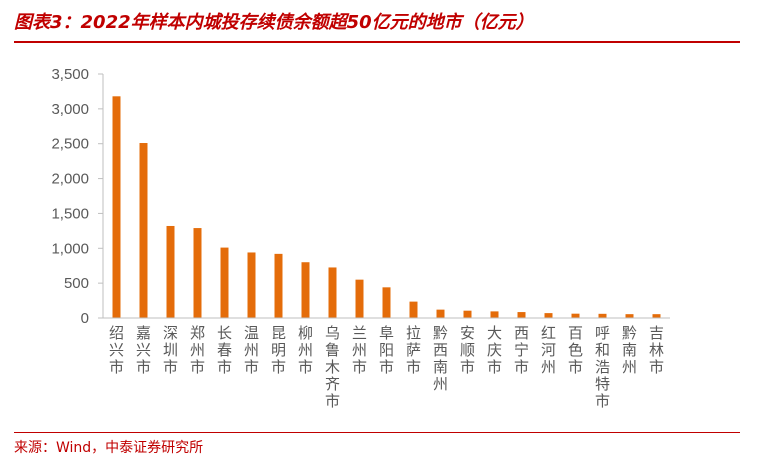 Image resolution: width=762 pixels, height=462 pixels. What do you see at coordinates (274, 22) in the screenshot?
I see `chart-title: 图表3：2022年样本内城投存续债余额超50亿元的地市（亿元）` at bounding box center [274, 22].